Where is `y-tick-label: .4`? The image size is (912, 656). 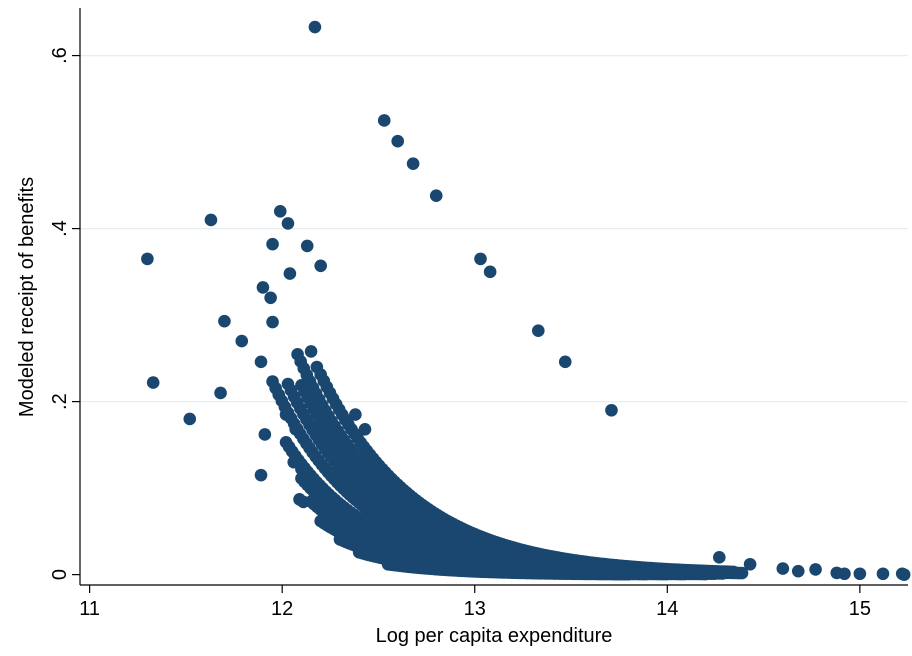 y-tick-label: .4 is located at coordinates (60, 228).